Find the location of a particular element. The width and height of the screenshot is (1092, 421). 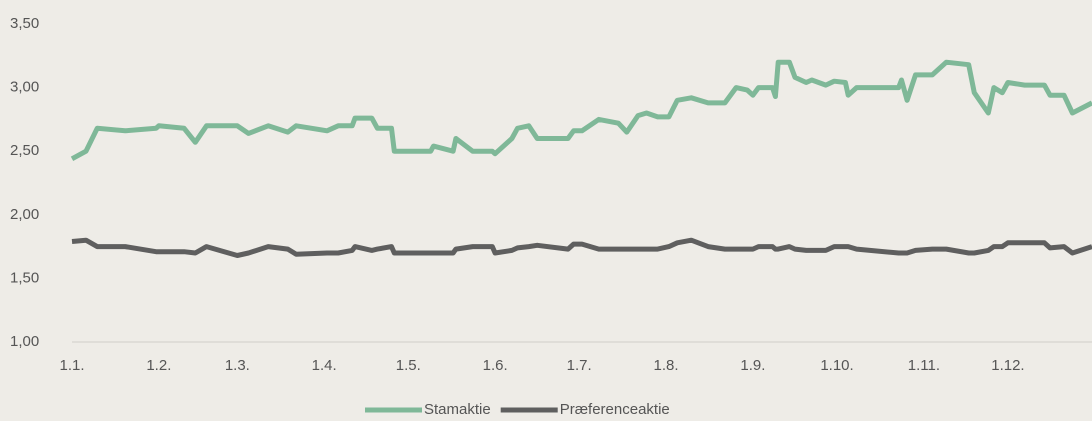

x-tick-label: 1.4. is located at coordinates (324, 365).